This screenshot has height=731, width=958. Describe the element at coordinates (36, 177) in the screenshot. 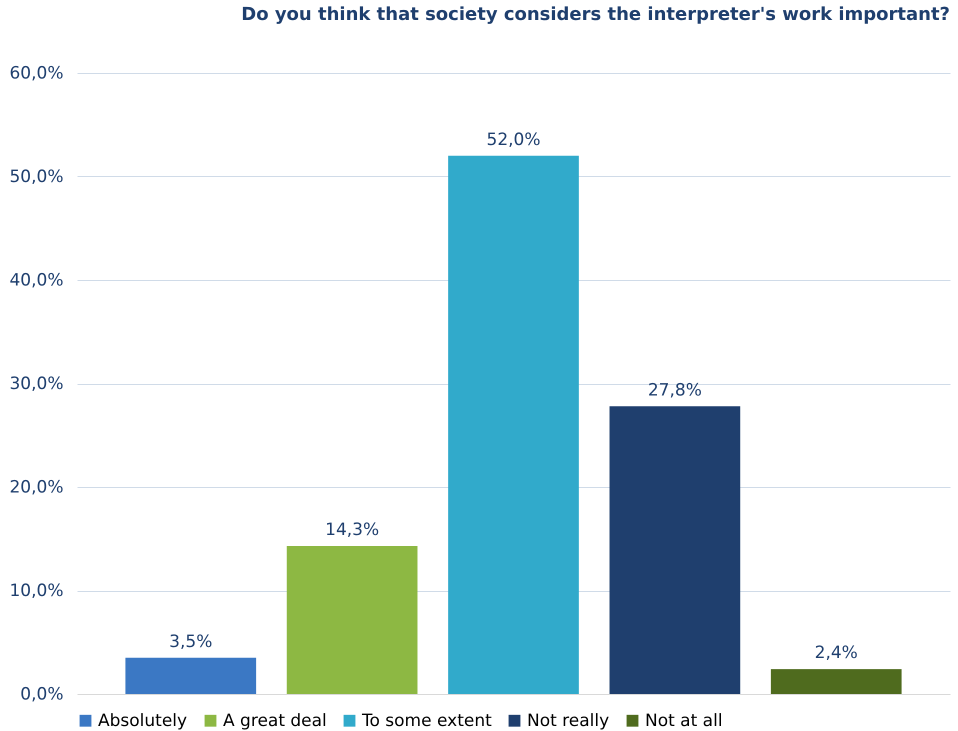

I see `y-tick-label: 50,0%` at that location.